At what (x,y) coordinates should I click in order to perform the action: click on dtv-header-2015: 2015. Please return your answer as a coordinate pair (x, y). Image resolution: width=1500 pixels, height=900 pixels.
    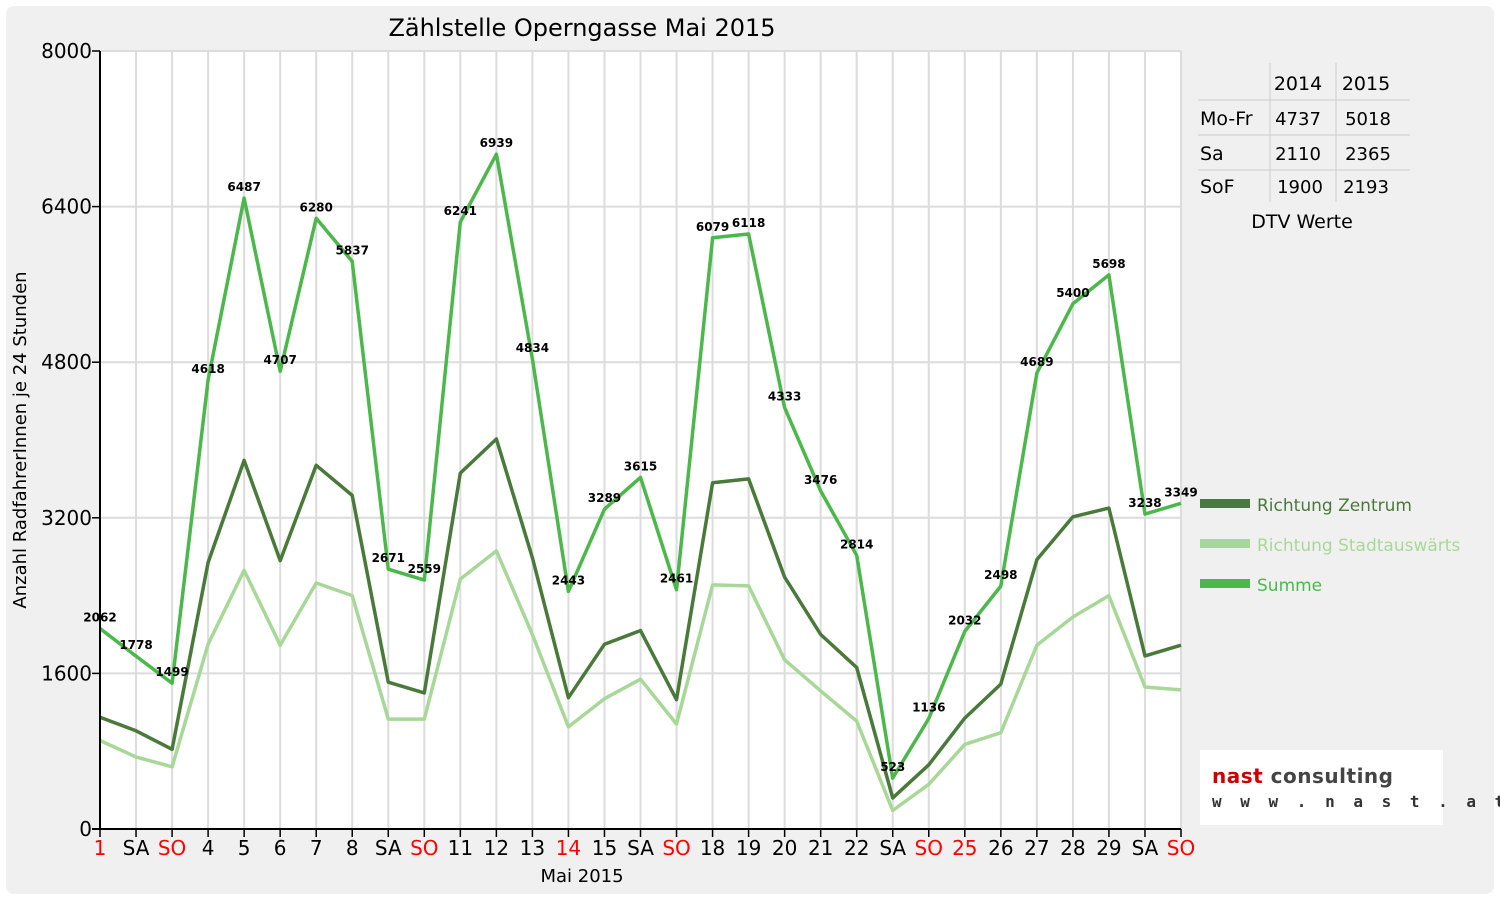
    Looking at the image, I should click on (1366, 84).